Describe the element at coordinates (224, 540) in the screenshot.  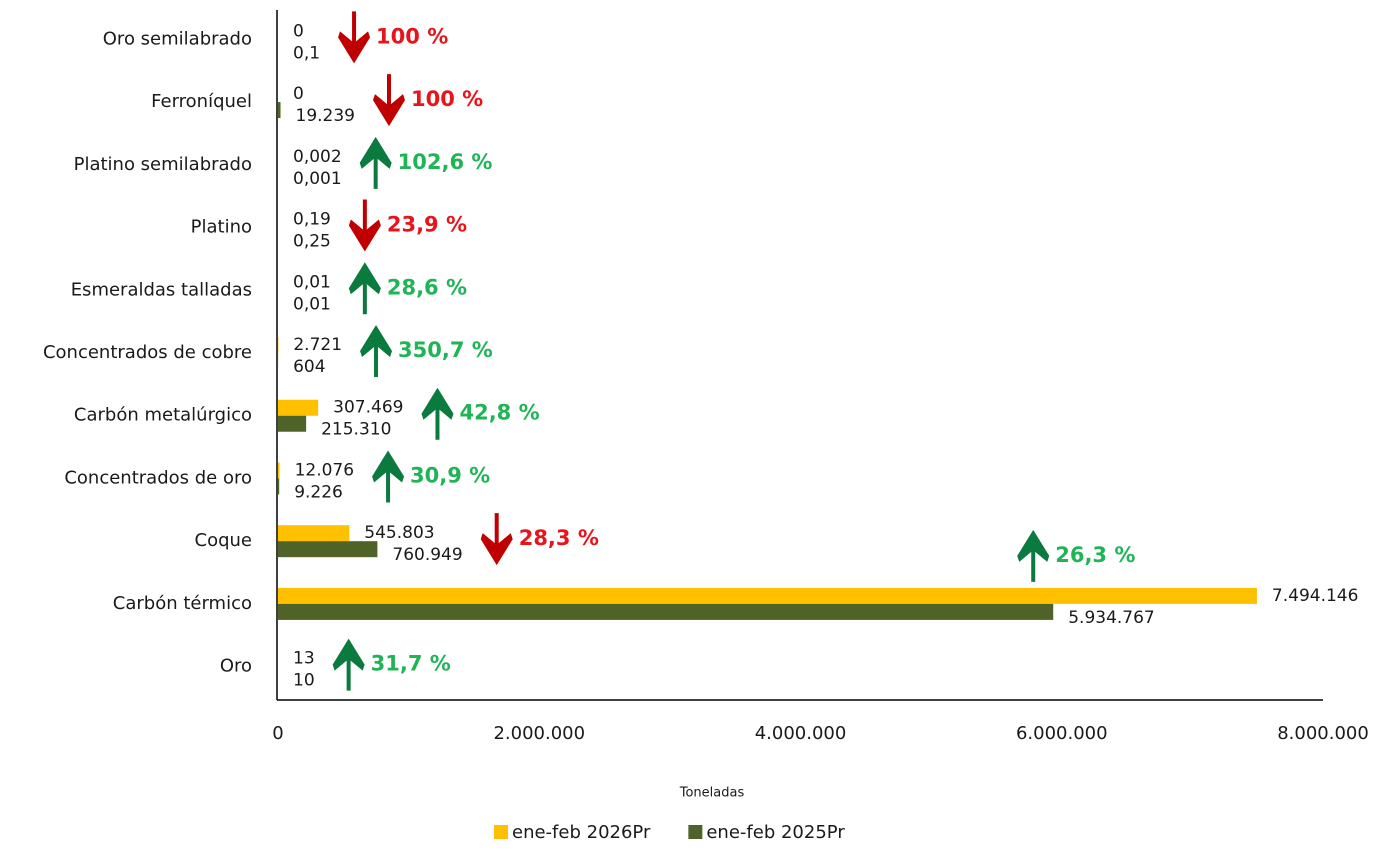
I see `y-tick-label: Coque` at that location.